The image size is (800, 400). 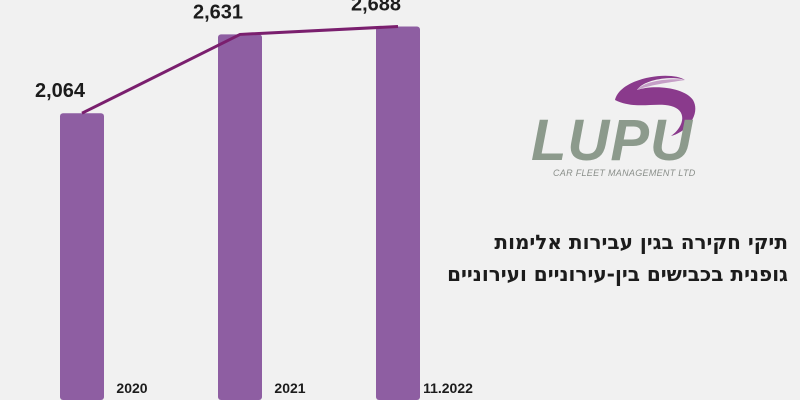 I want to click on logo-tagline: CAR FLEET MANAGEMENT LTD, so click(x=624, y=173).